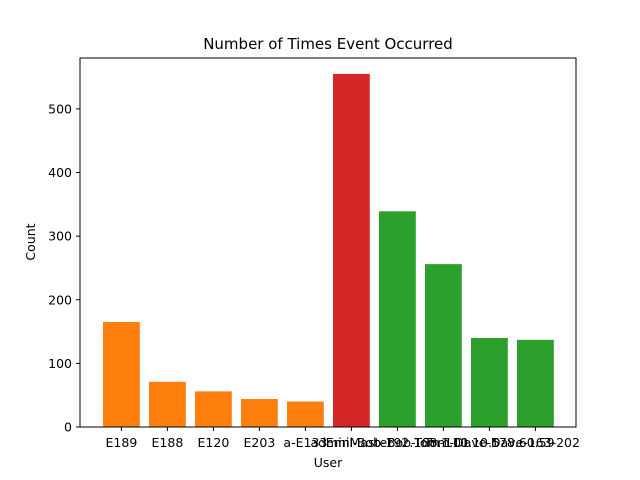  What do you see at coordinates (213, 409) in the screenshot?
I see `bar-e120` at bounding box center [213, 409].